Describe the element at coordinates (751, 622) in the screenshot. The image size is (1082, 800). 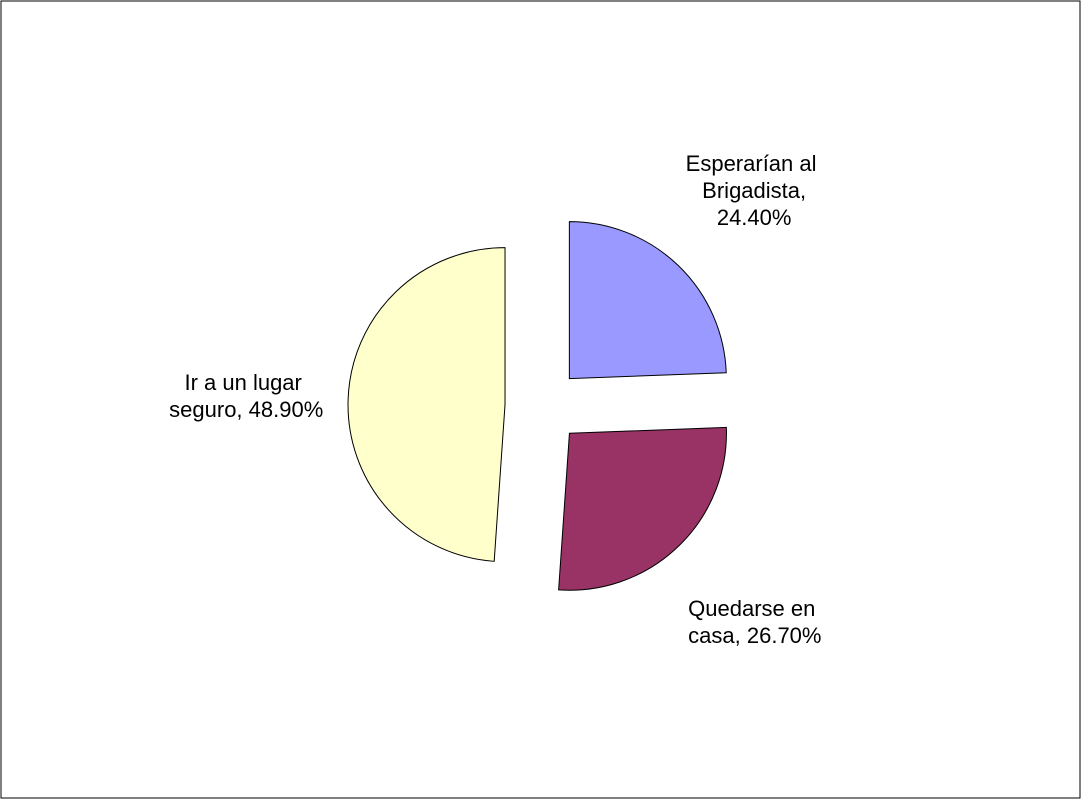
I see `slice-label: Quedarse en casa, 26.70%` at that location.